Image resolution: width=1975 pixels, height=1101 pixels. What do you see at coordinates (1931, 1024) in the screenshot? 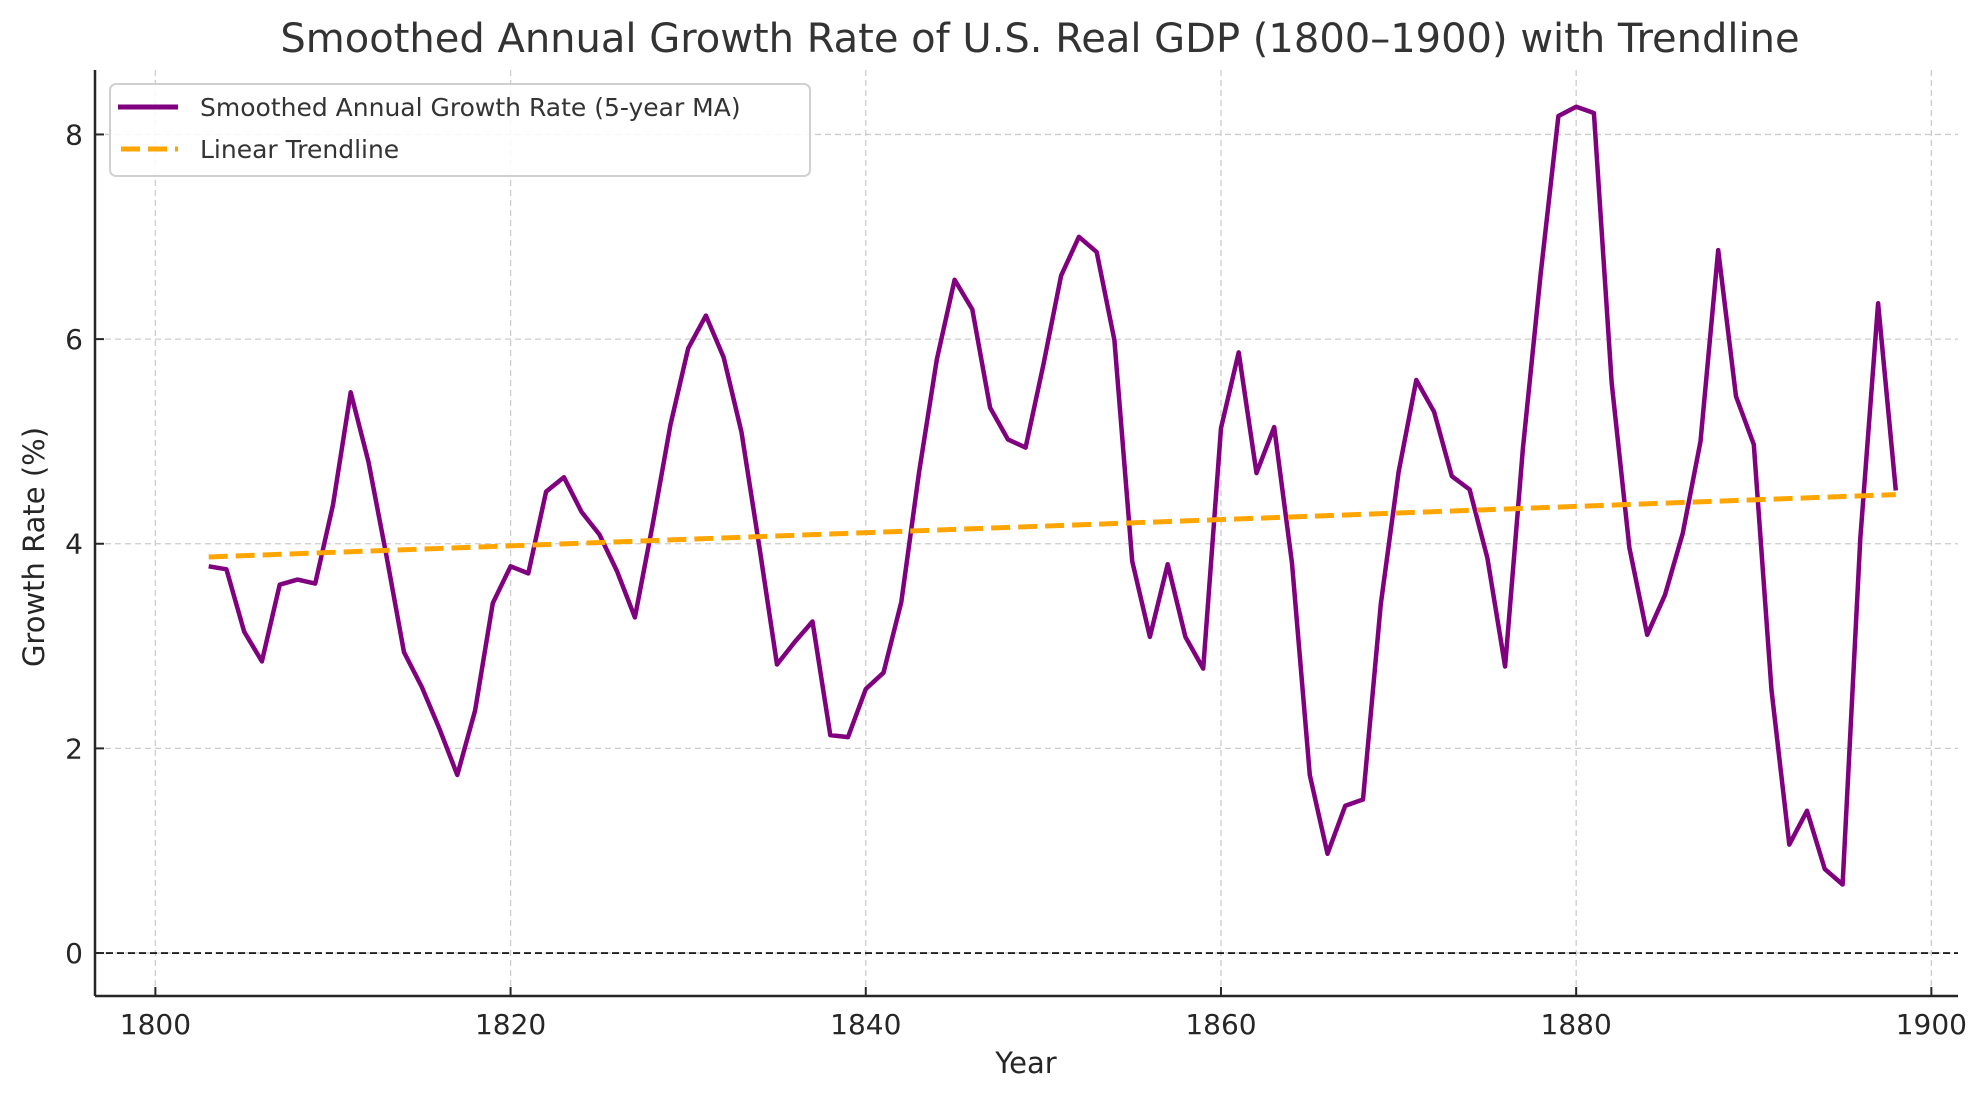
I see `x-tick-label: 1900` at bounding box center [1931, 1024].